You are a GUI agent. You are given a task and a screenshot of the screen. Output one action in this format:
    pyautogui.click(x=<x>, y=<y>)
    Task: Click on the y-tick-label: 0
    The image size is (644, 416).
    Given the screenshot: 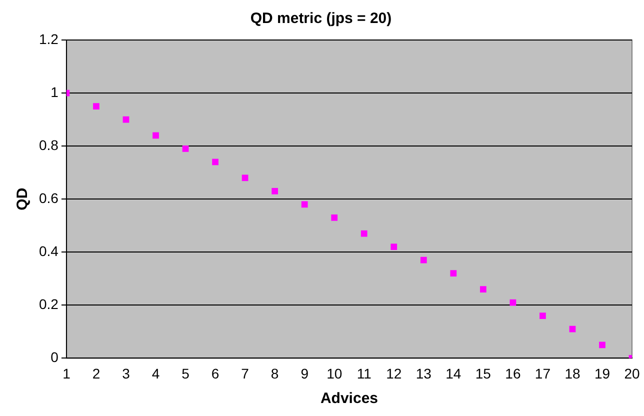 What is the action you would take?
    pyautogui.click(x=54, y=357)
    